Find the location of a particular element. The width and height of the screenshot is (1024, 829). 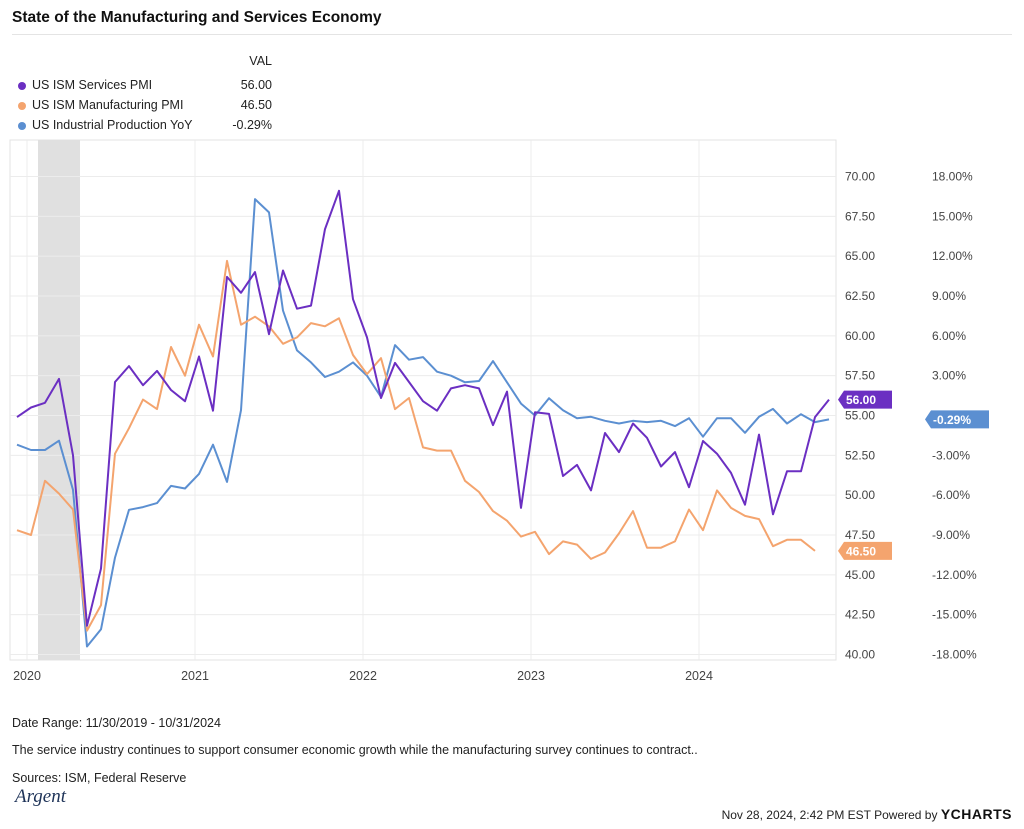

y-left-tick-label: 40.00 is located at coordinates (860, 655).